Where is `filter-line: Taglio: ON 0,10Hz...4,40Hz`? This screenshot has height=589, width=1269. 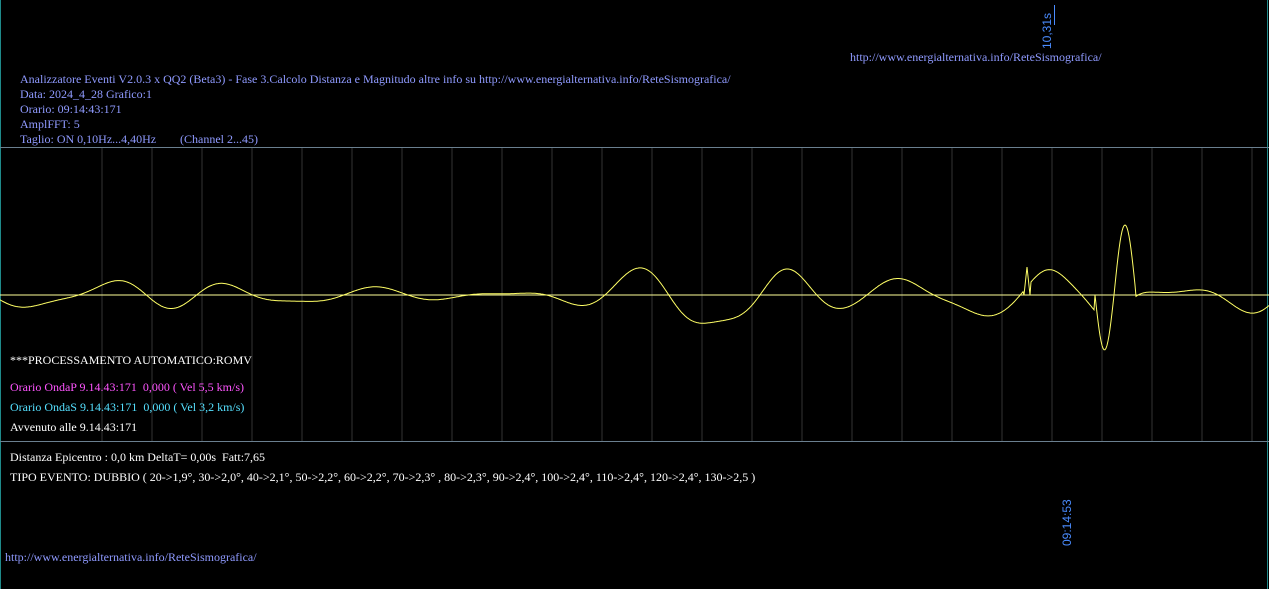
filter-line: Taglio: ON 0,10Hz...4,40Hz is located at coordinates (88, 139).